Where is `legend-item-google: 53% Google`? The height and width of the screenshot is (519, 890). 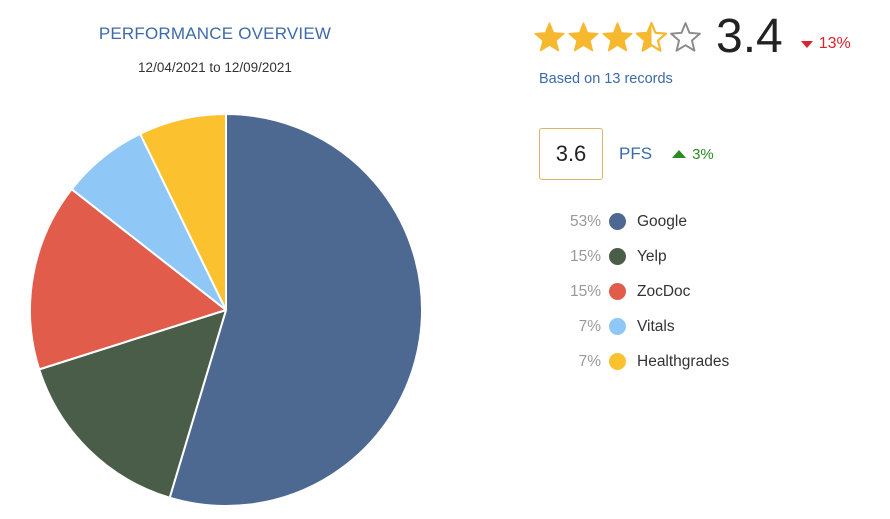 legend-item-google: 53% Google is located at coordinates (637, 221).